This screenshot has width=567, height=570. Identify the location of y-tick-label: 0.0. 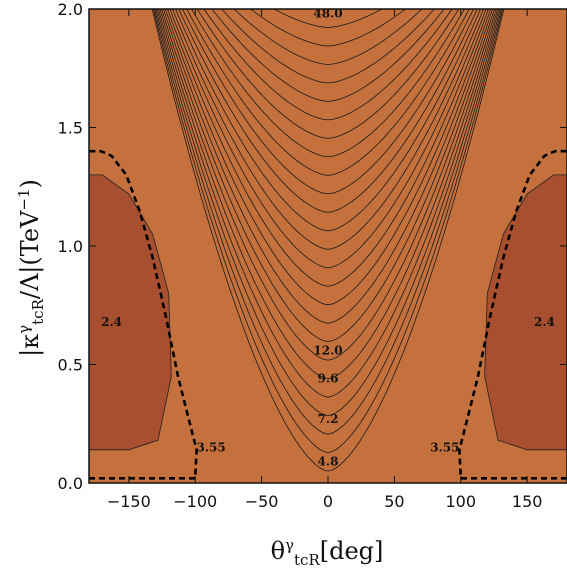
(70, 483).